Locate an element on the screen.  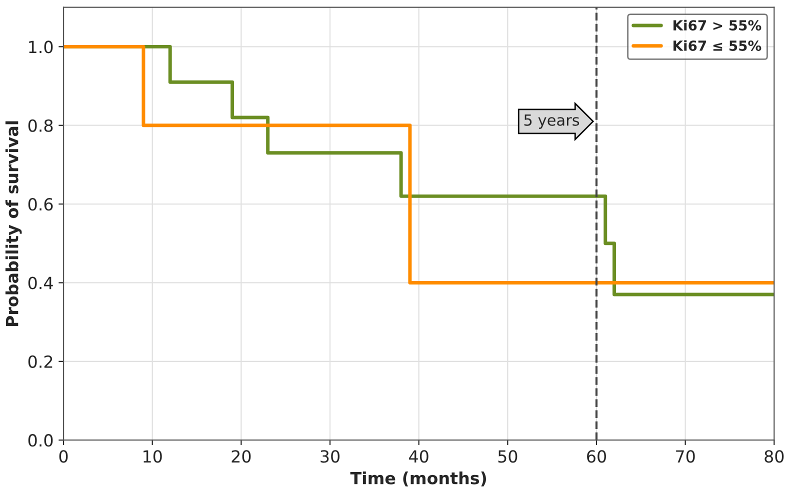
y-tick-label: 0.6 is located at coordinates (40, 204).